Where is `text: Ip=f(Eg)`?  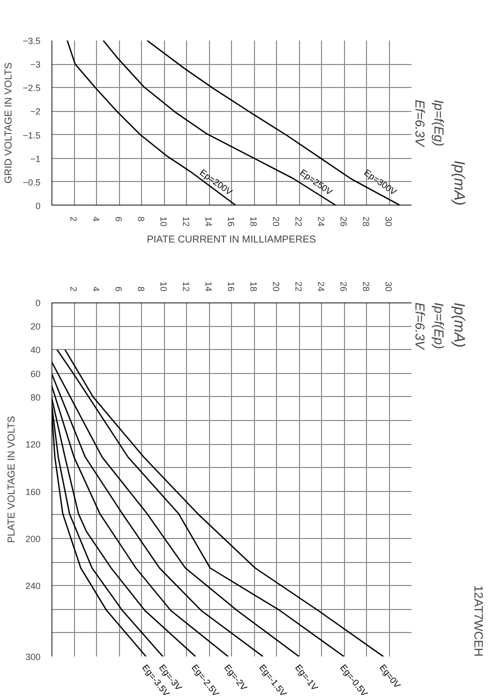
text: Ip=f(Eg) is located at coordinates (439, 123).